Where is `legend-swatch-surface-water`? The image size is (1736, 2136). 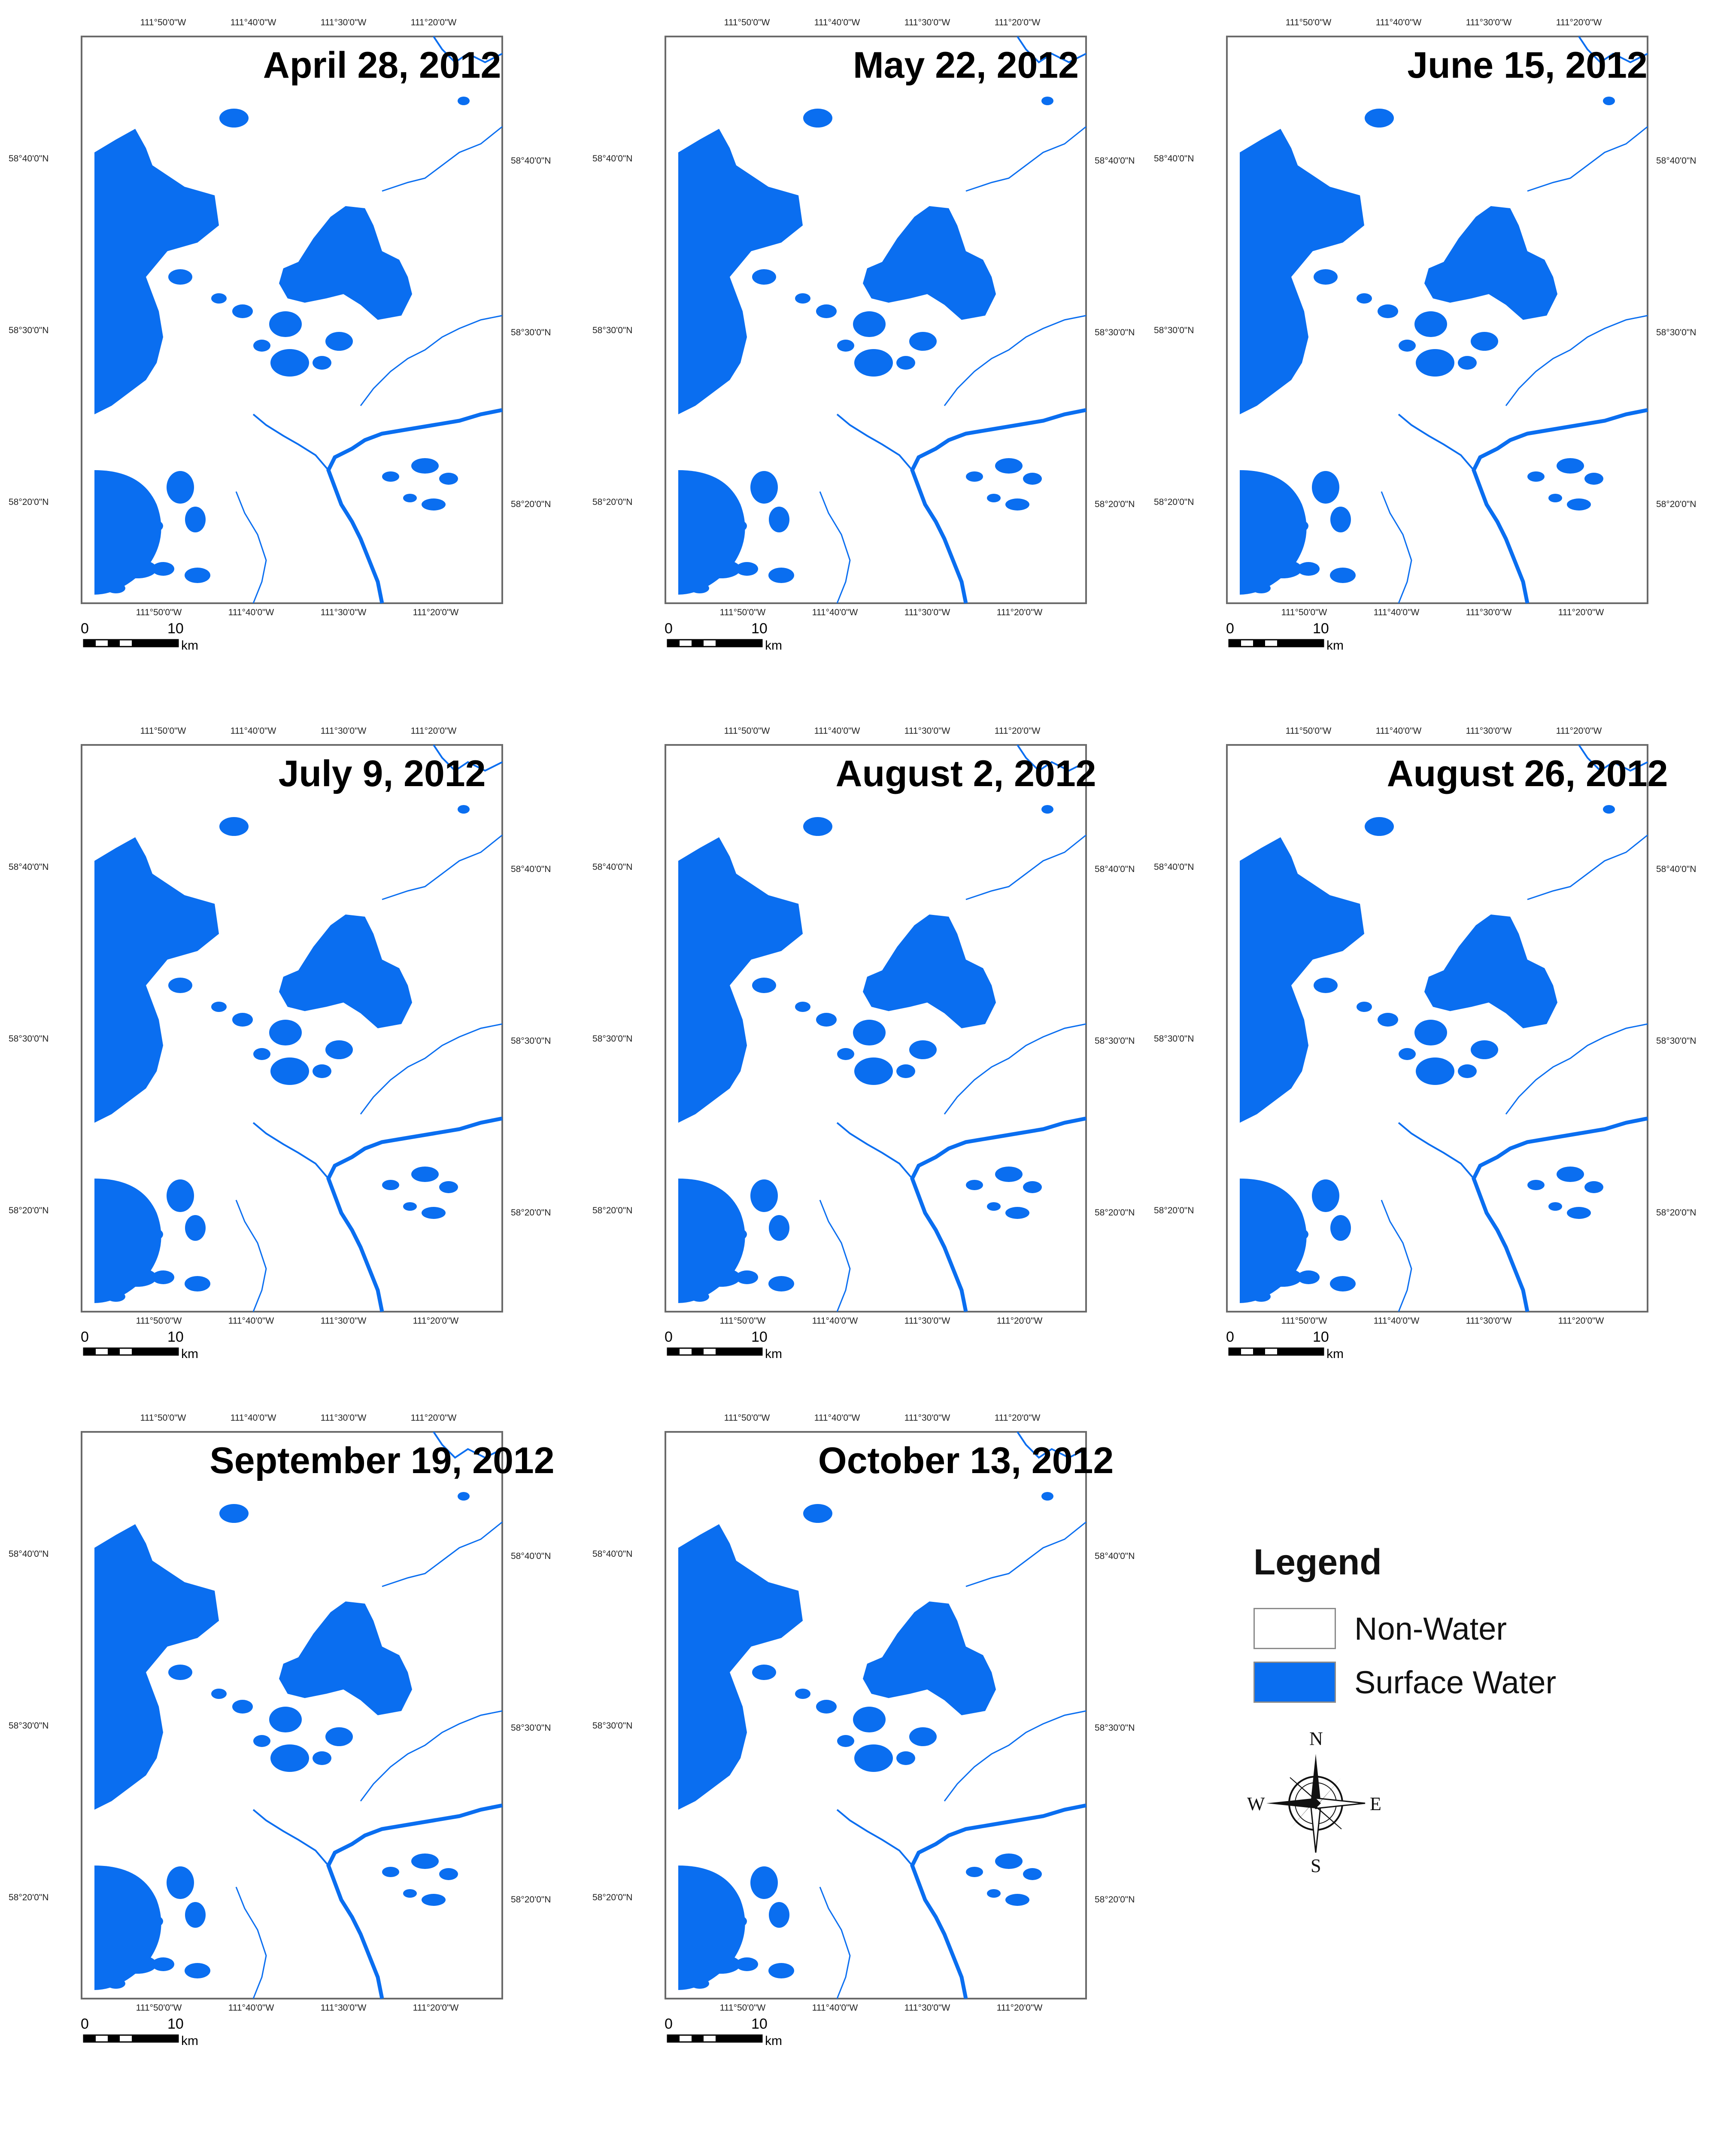 legend-swatch-surface-water is located at coordinates (1294, 1682).